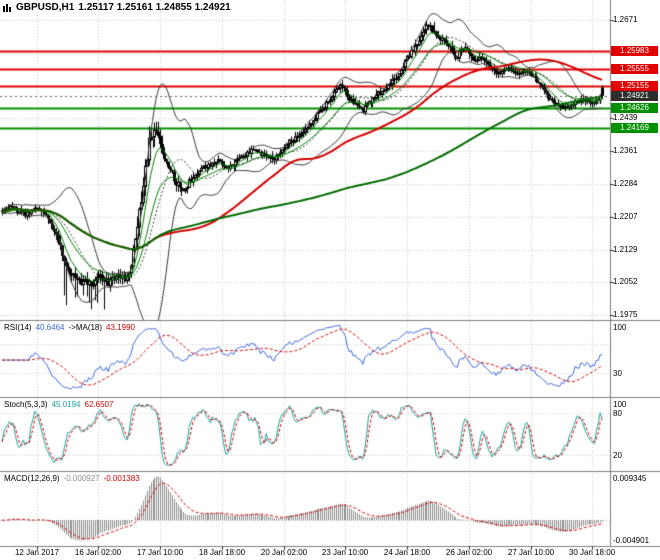 The image size is (660, 560). I want to click on rsi-scale-label: 100, so click(620, 327).